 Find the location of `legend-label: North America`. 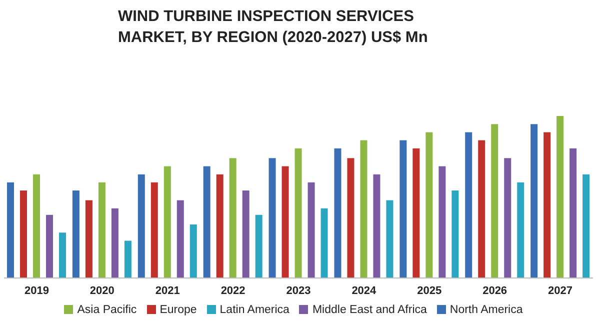

legend-label: North America is located at coordinates (486, 310).